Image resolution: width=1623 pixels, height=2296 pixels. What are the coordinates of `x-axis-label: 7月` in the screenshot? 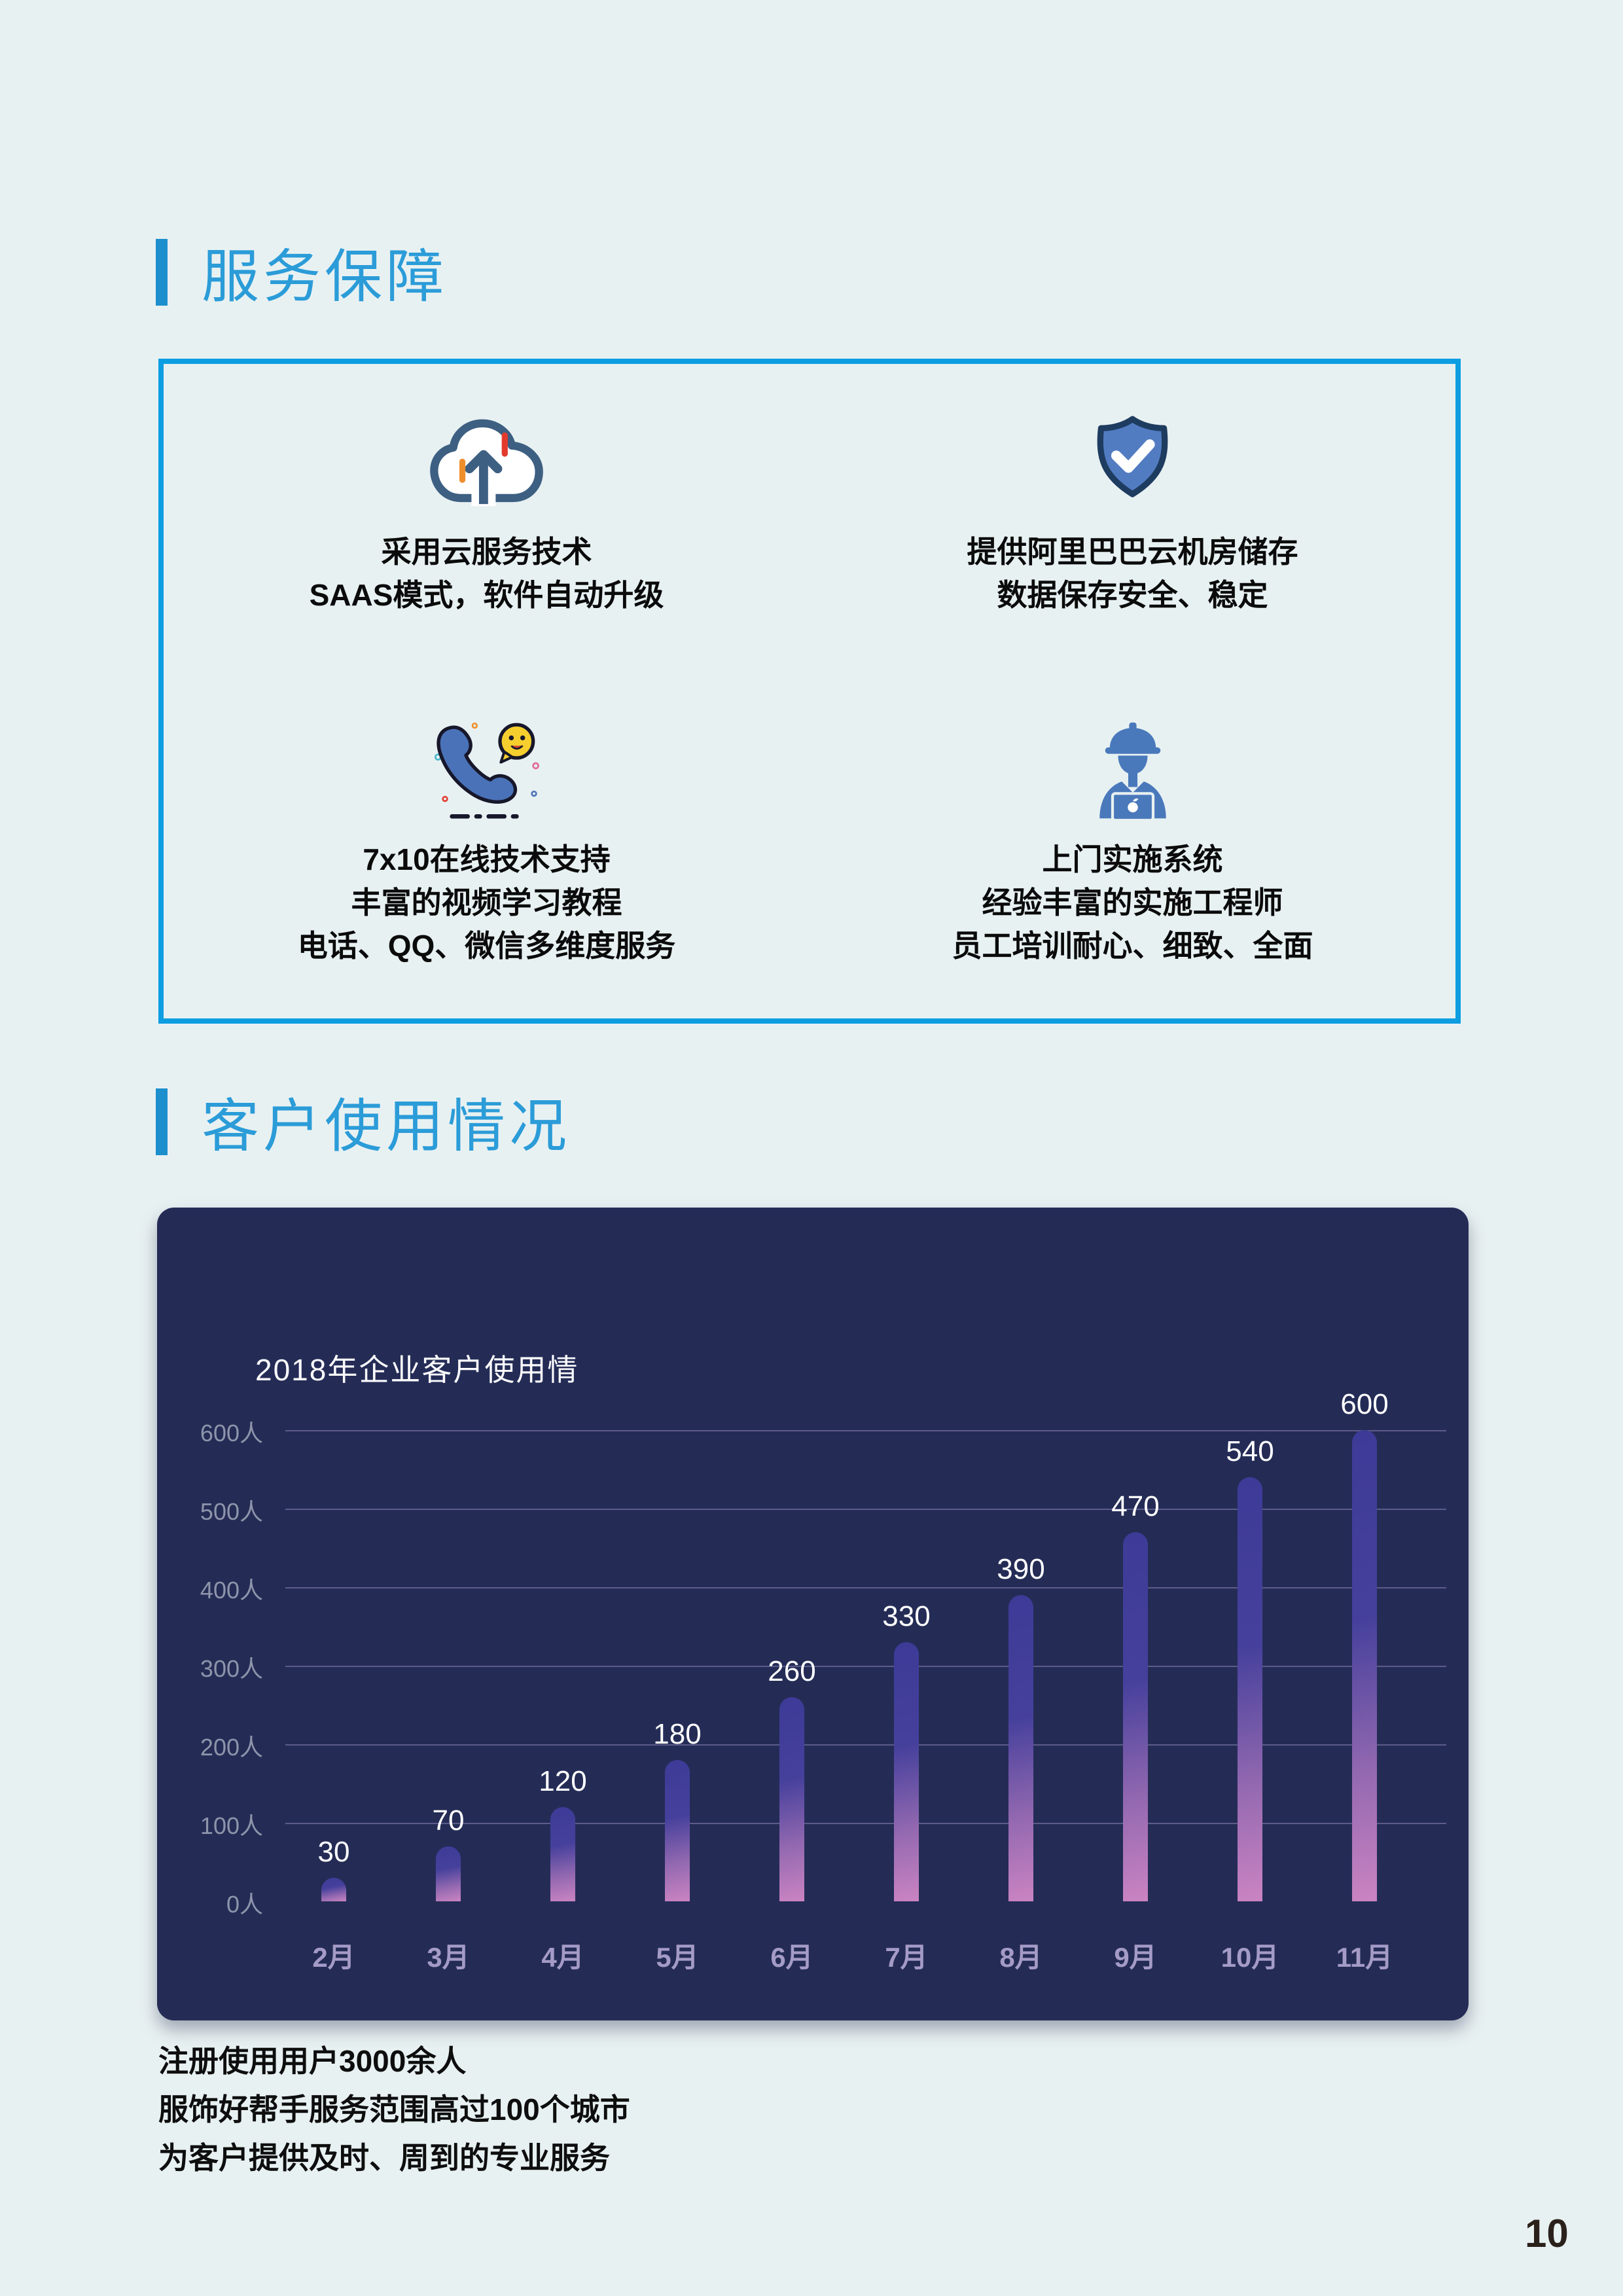 It's located at (906, 1957).